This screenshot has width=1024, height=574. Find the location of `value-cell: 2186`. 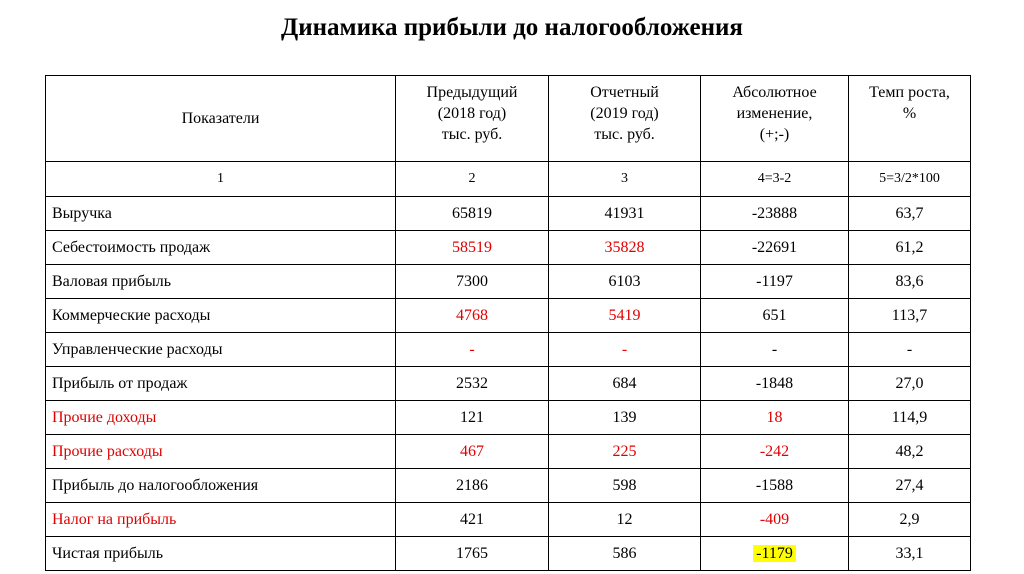

value-cell: 2186 is located at coordinates (472, 485).